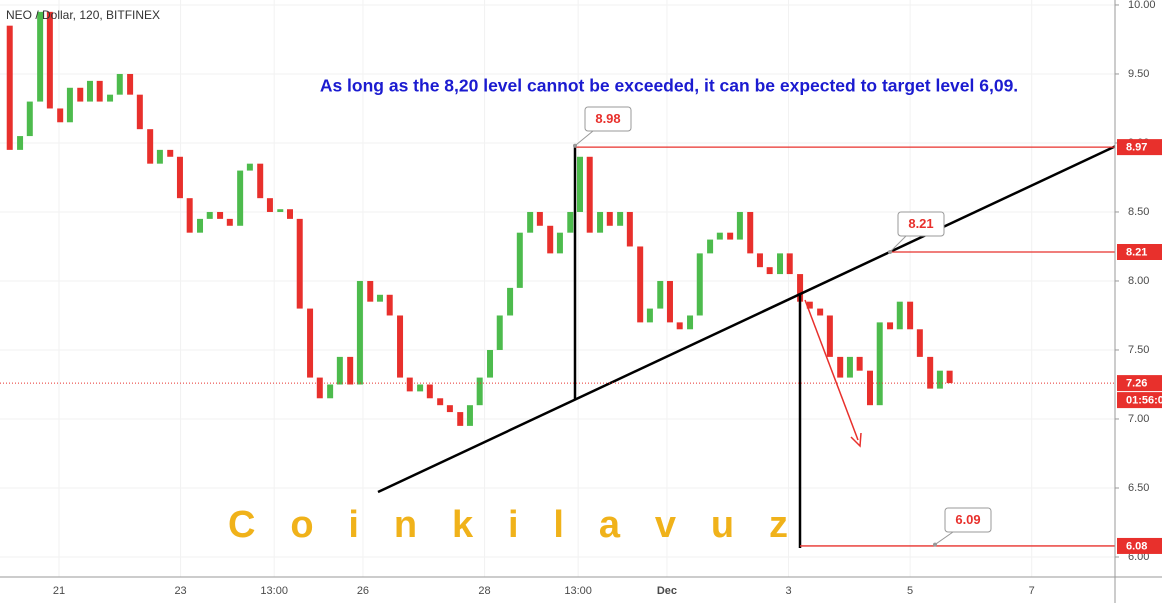  I want to click on x-axis-area, so click(581, 590).